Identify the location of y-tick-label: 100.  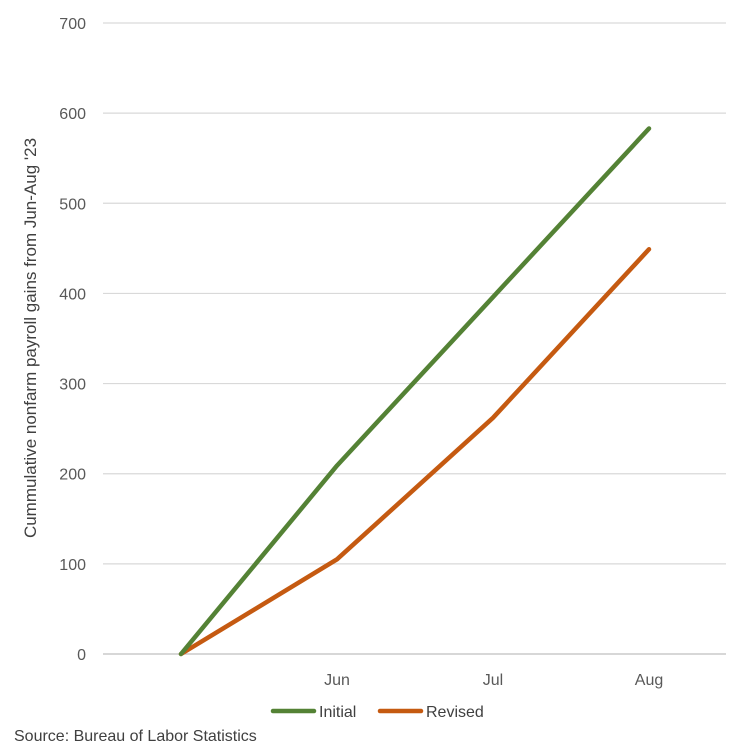
(72, 565).